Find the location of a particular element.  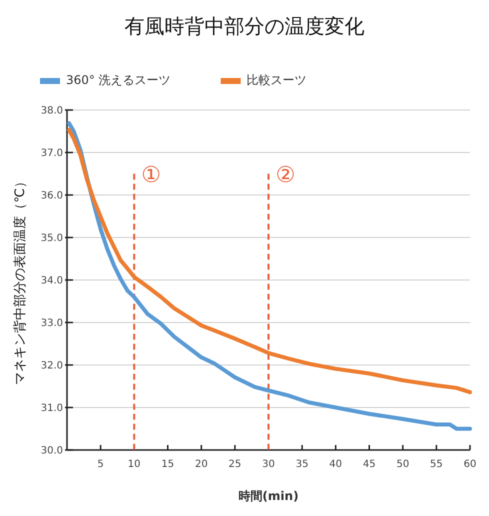

legend-label: 比較スーツ is located at coordinates (276, 80).